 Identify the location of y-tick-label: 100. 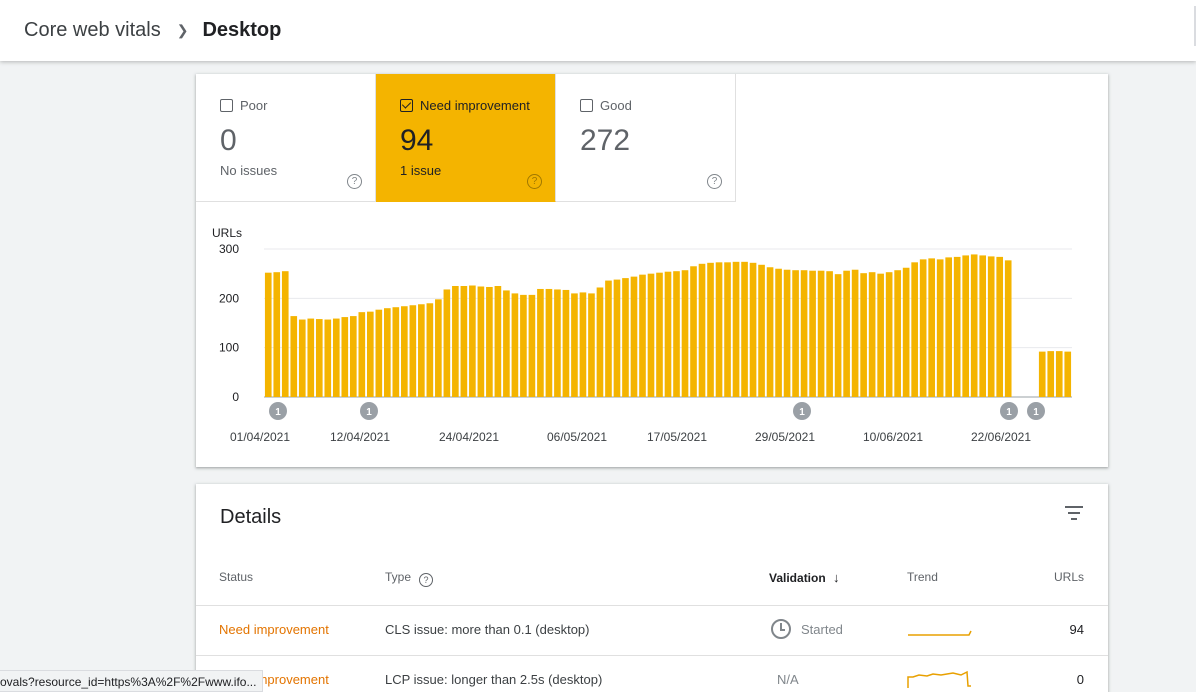
(229, 348).